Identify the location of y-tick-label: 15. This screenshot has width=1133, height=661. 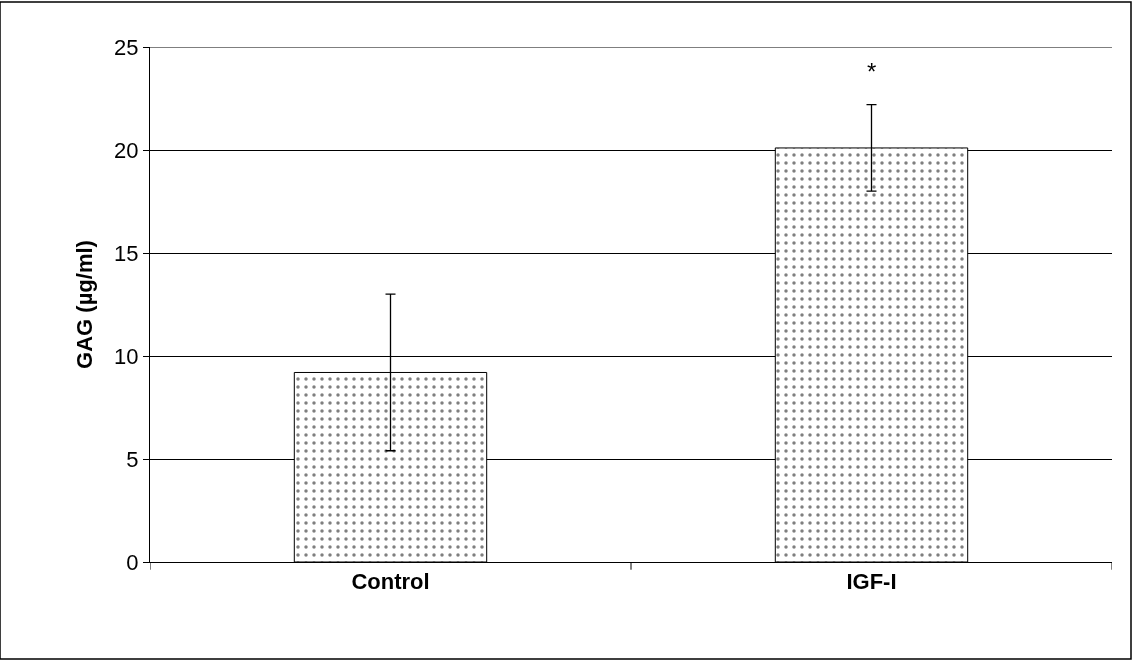
(126, 253).